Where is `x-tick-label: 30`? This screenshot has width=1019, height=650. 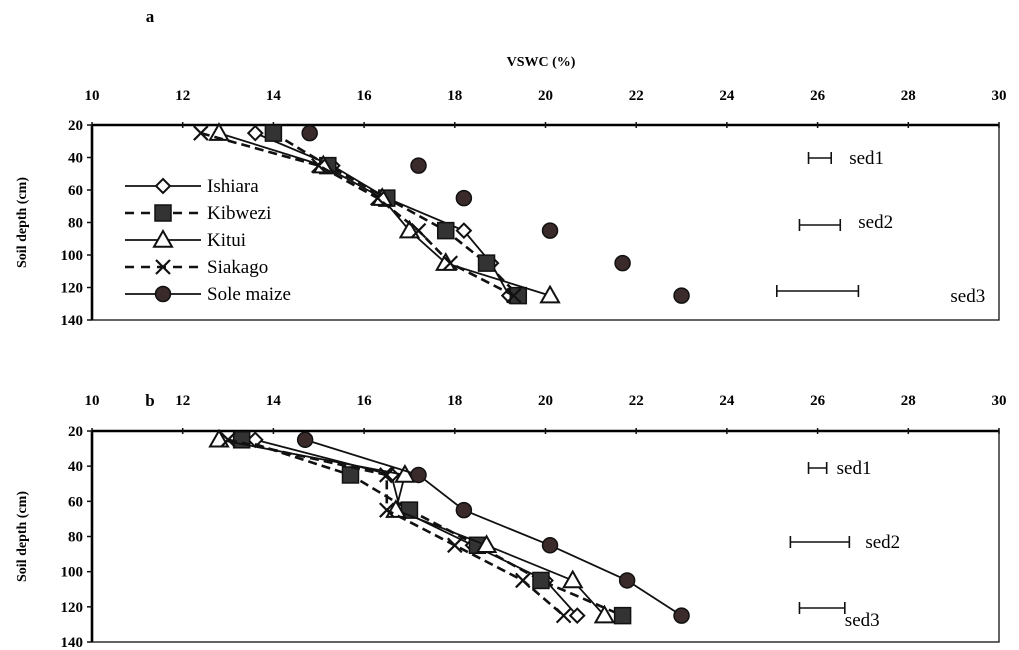 x-tick-label: 30 is located at coordinates (999, 96).